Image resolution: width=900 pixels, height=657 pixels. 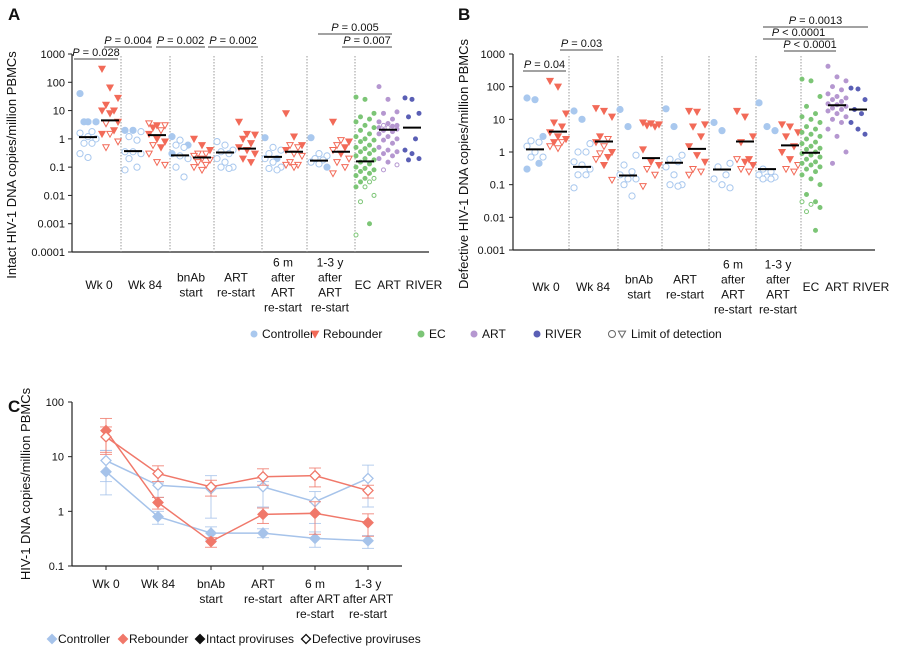 What do you see at coordinates (232, 41) in the screenshot?
I see `p-value-label: P = 0.002` at bounding box center [232, 41].